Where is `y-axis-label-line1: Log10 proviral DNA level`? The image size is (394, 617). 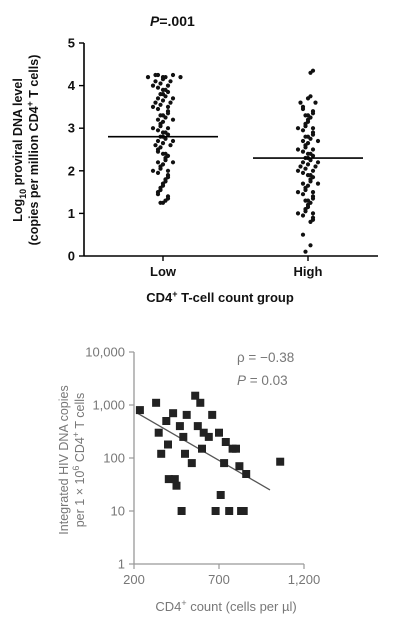 y-axis-label-line1: Log10 proviral DNA level is located at coordinates (19, 150).